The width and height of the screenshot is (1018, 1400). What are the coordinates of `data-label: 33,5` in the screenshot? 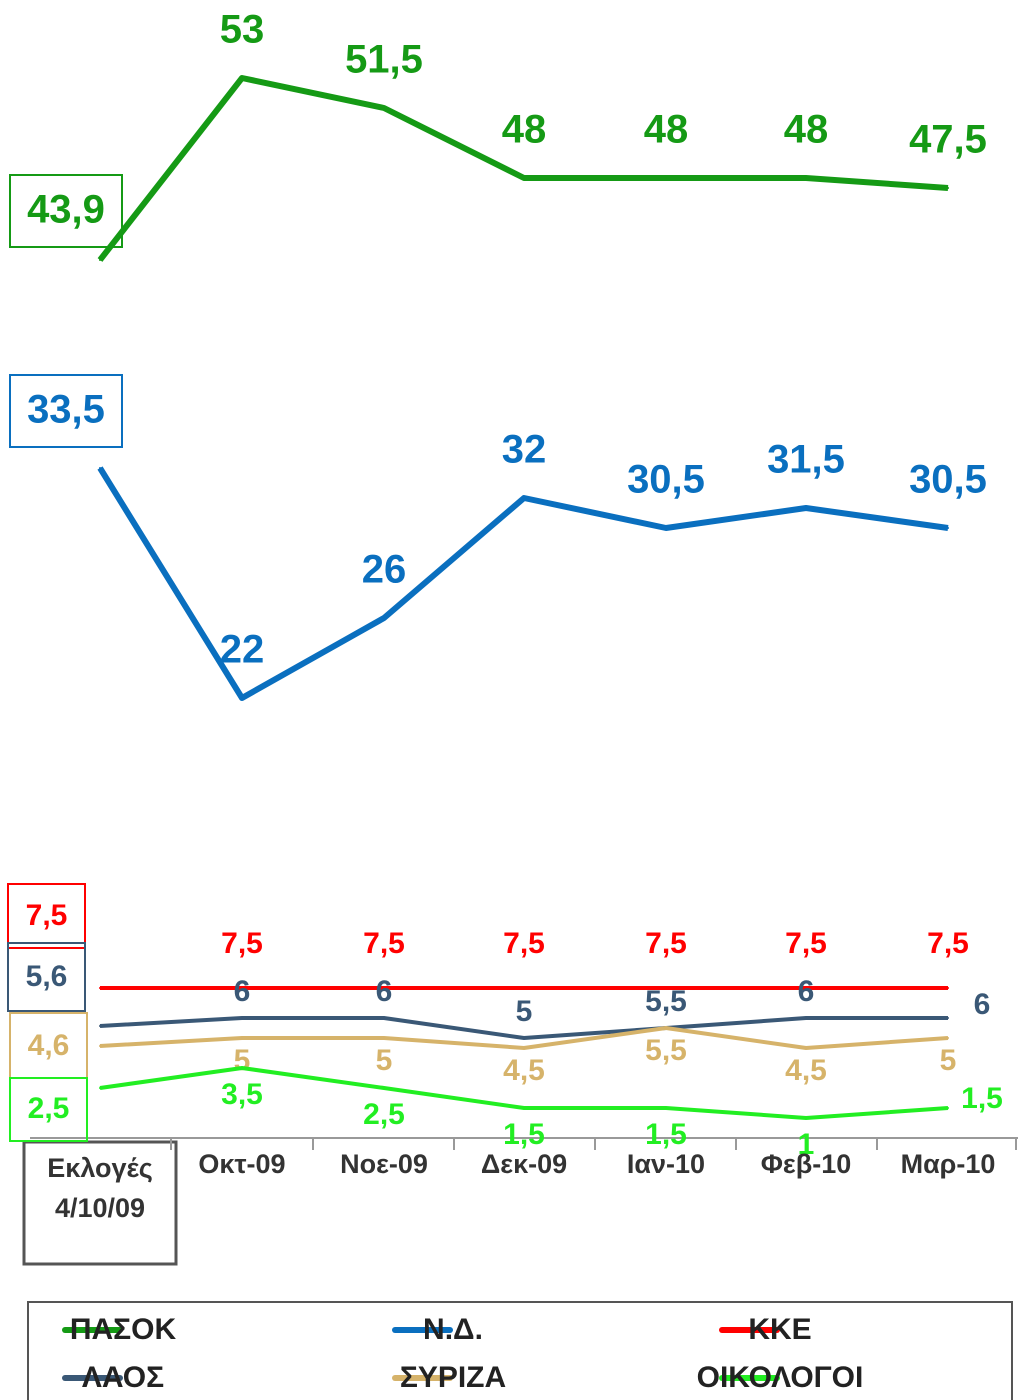 It's located at (66, 410).